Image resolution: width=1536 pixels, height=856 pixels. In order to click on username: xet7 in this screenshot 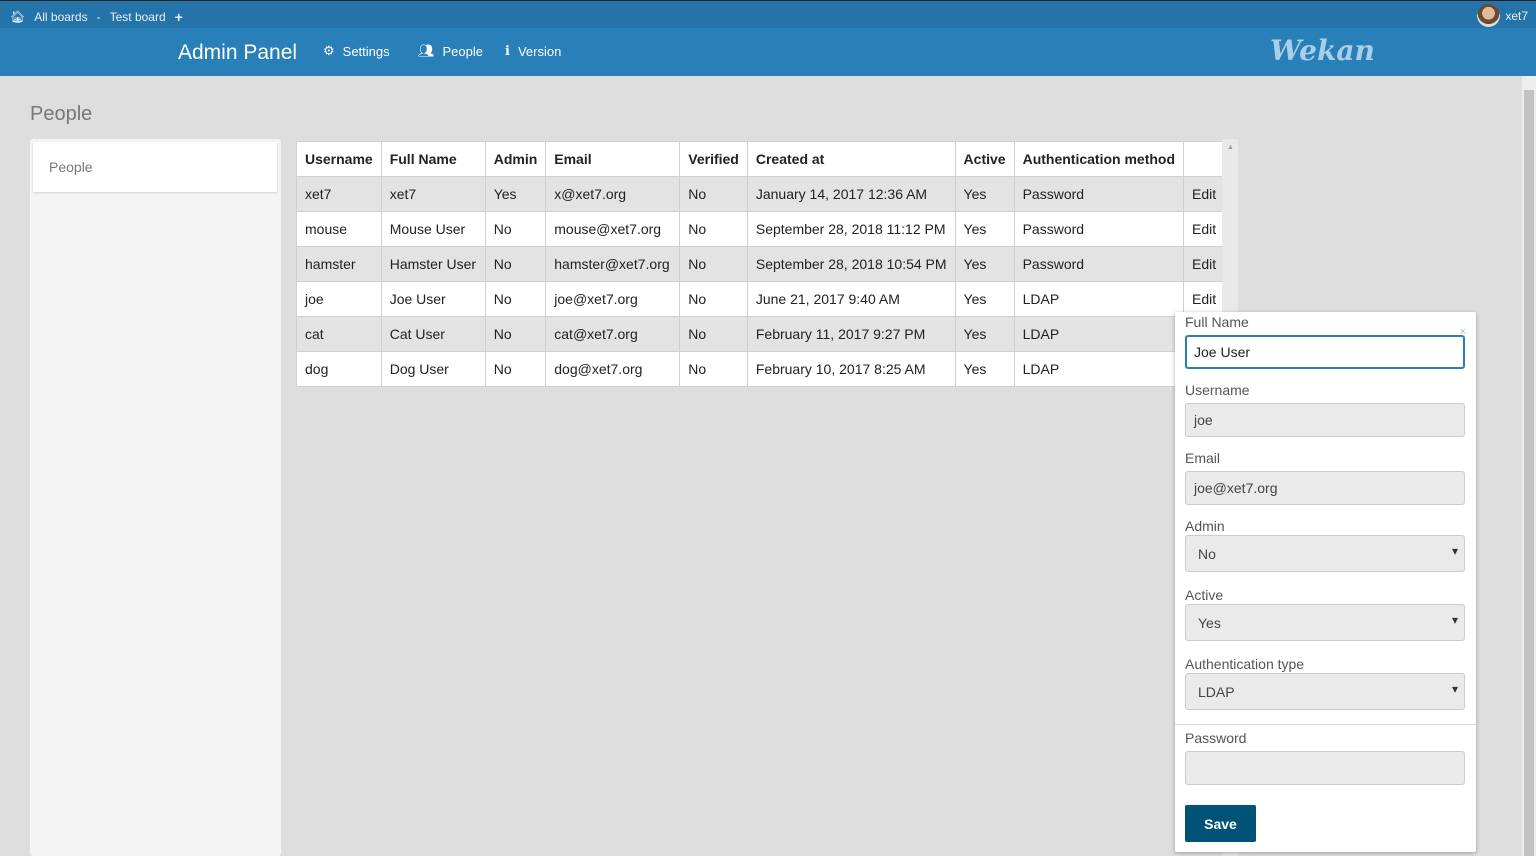, I will do `click(1516, 15)`.